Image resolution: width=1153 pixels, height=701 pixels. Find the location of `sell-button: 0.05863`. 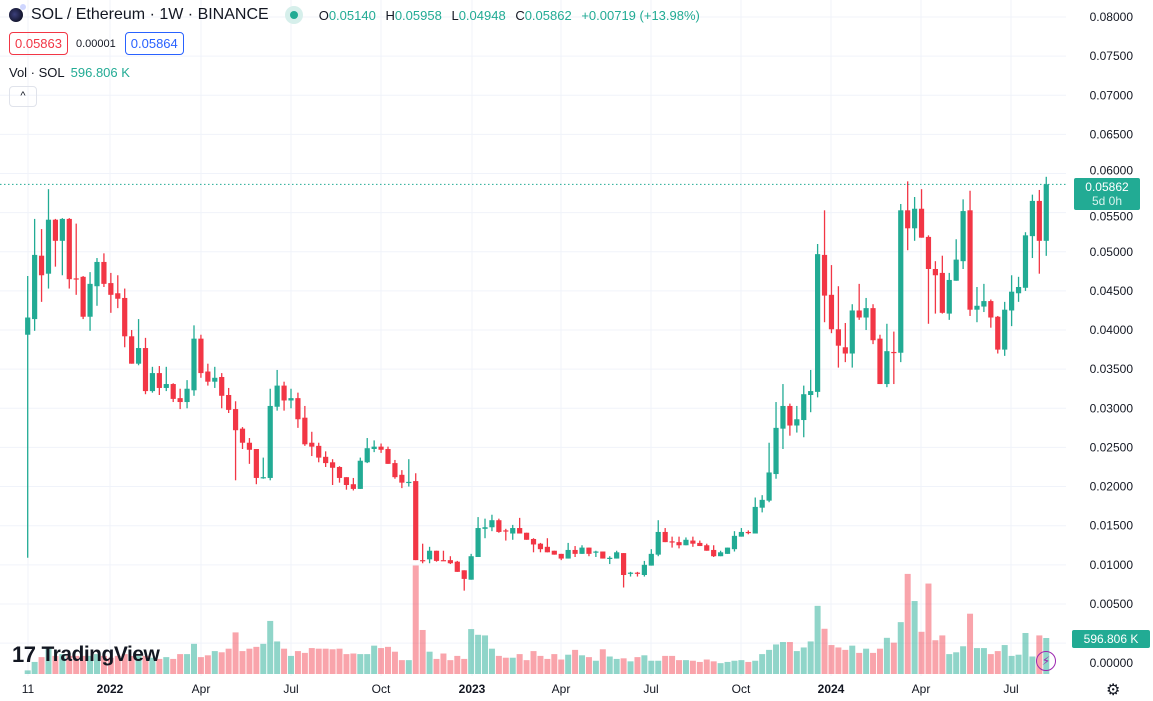

sell-button: 0.05863 is located at coordinates (38, 43).